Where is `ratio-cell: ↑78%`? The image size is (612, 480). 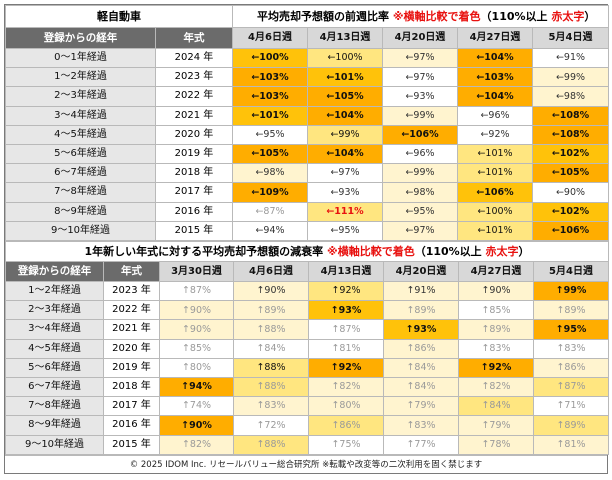 ratio-cell: ↑78% is located at coordinates (496, 444).